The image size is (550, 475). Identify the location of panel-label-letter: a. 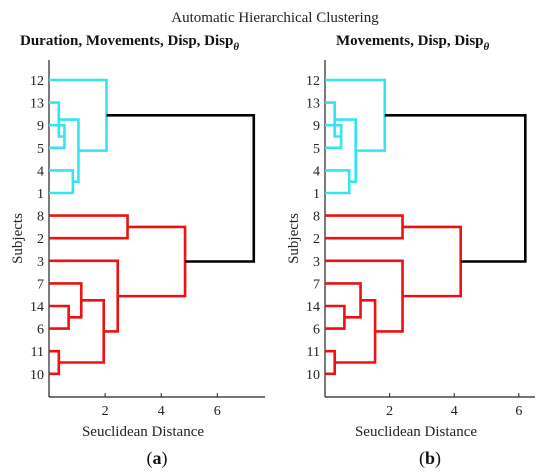
(157, 458).